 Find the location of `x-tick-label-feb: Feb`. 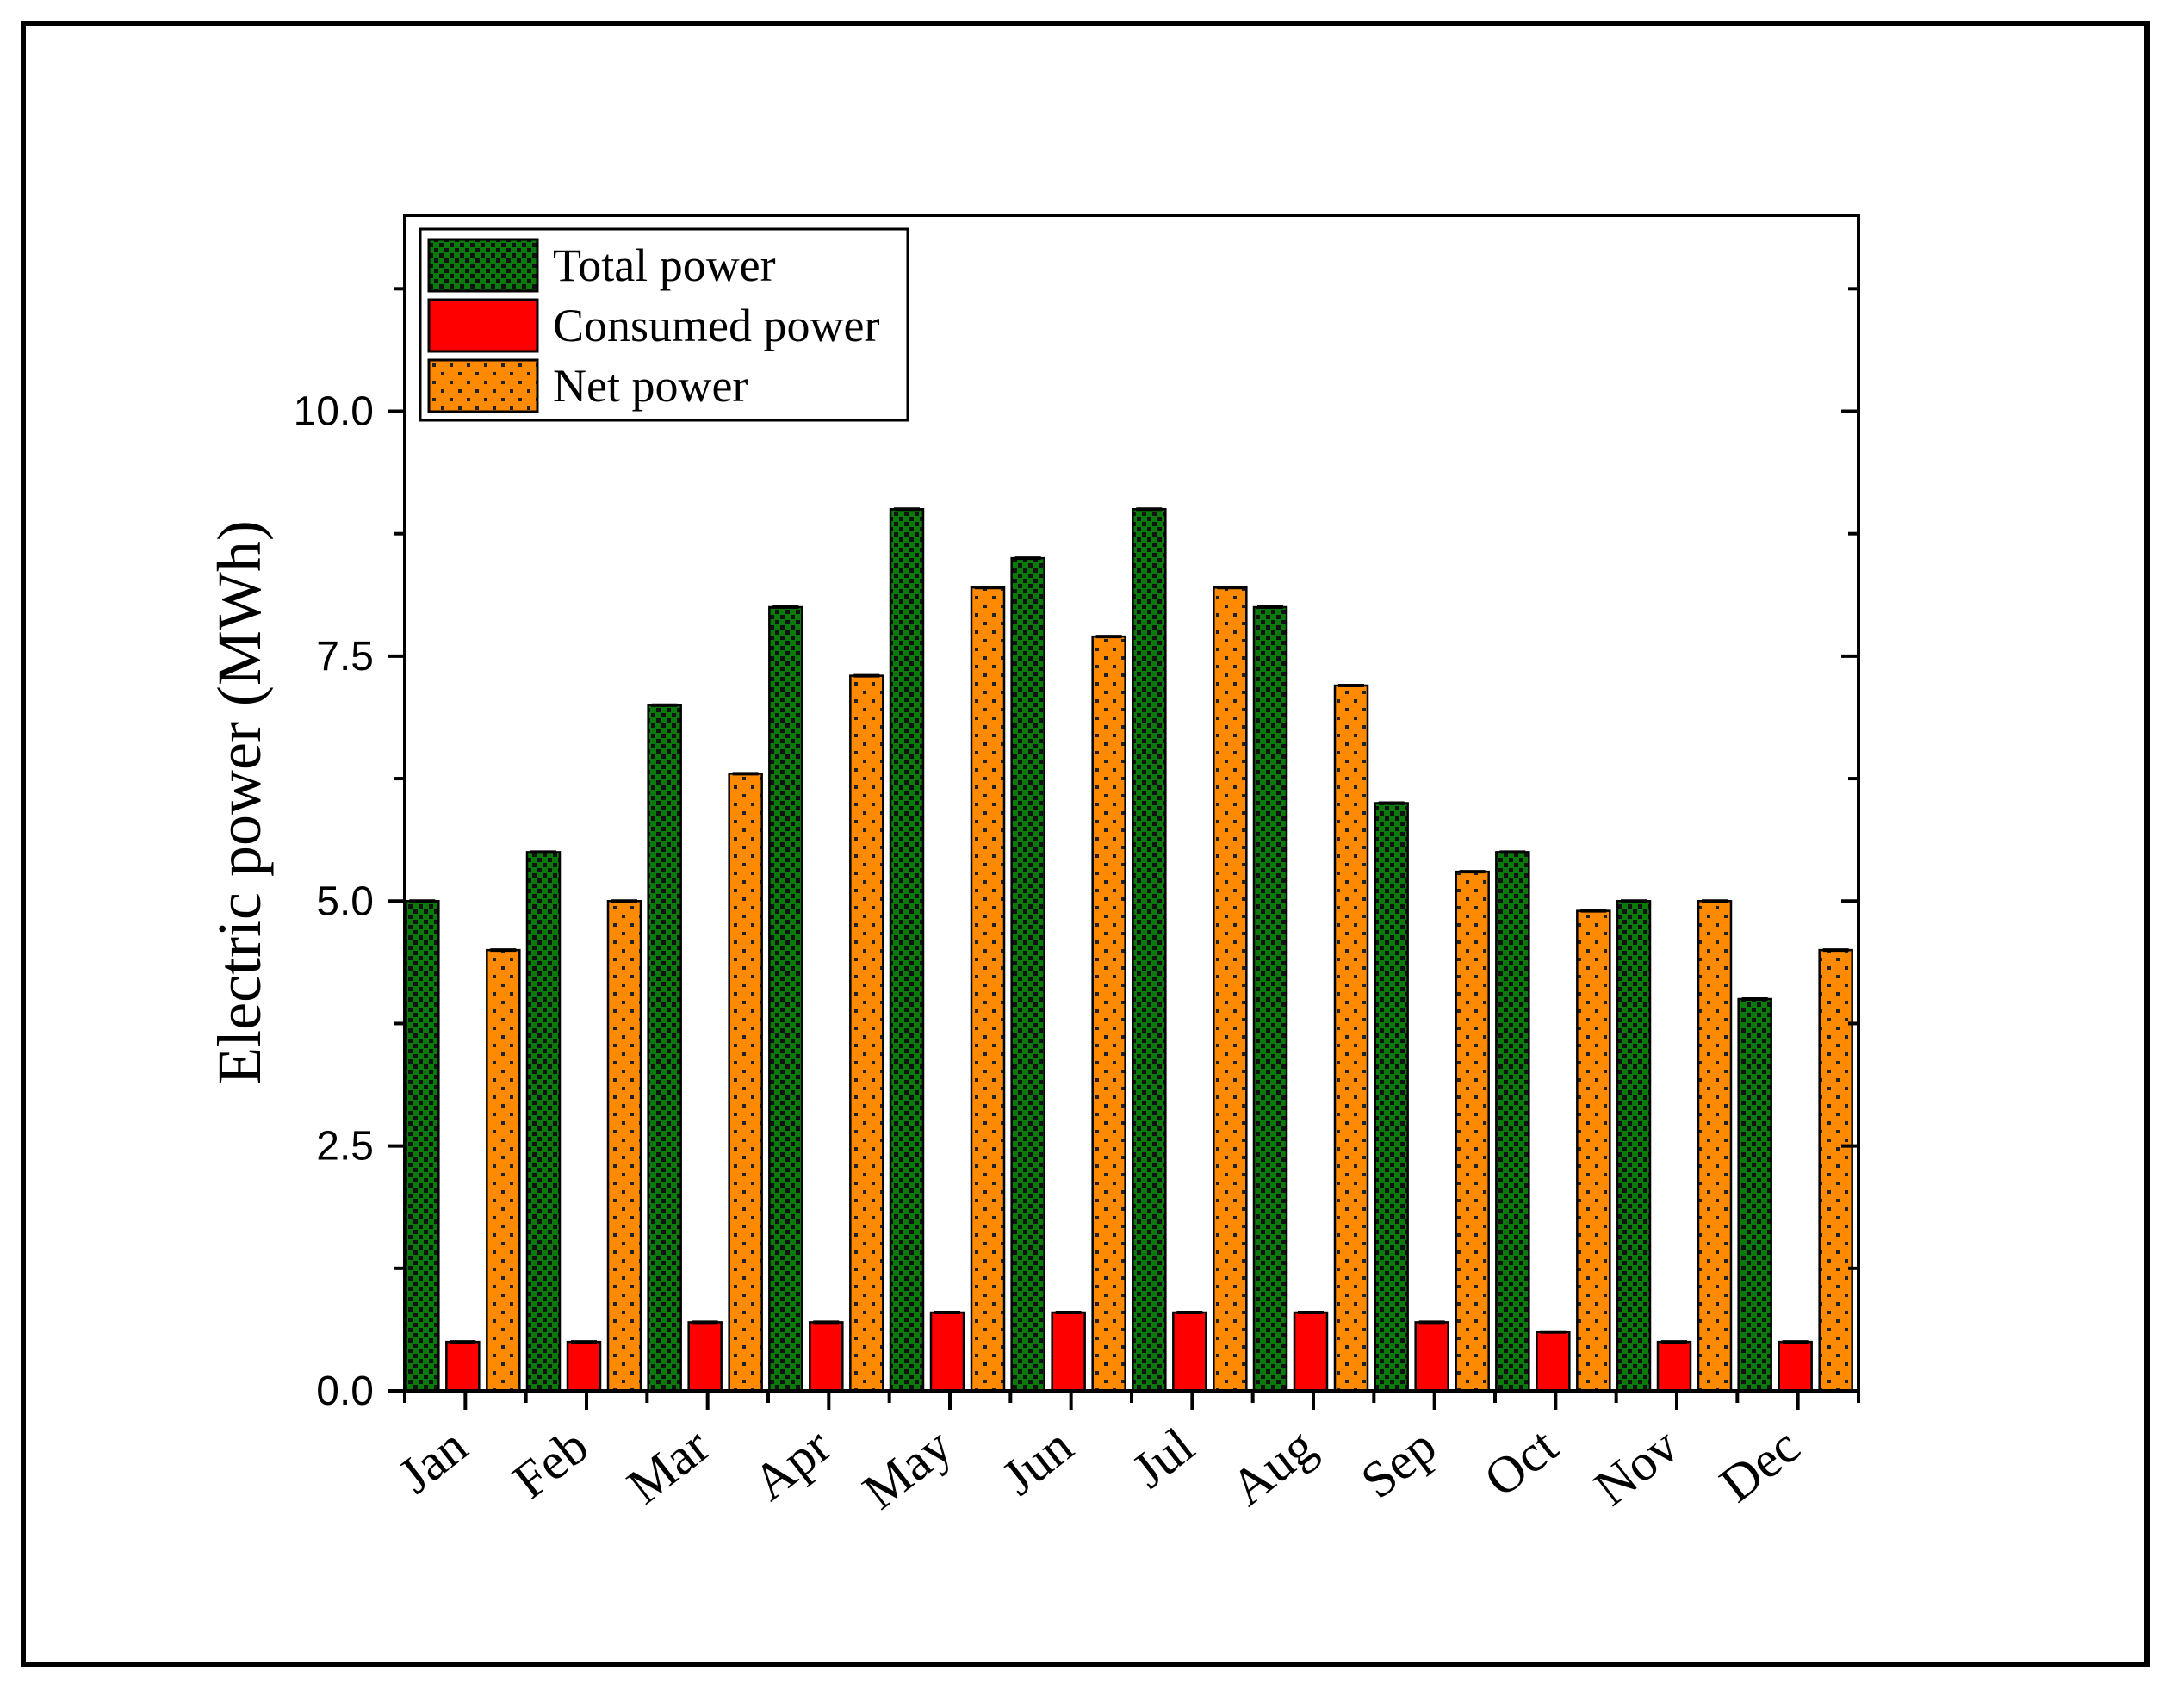

x-tick-label-feb: Feb is located at coordinates (550, 1463).